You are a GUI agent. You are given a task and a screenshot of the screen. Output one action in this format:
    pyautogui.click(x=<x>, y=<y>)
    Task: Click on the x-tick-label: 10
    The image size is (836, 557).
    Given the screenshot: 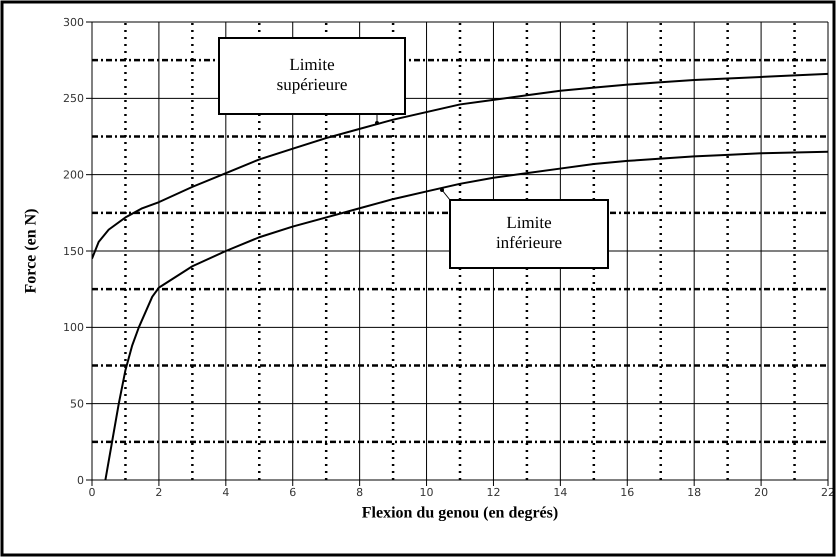 What is the action you would take?
    pyautogui.click(x=427, y=492)
    